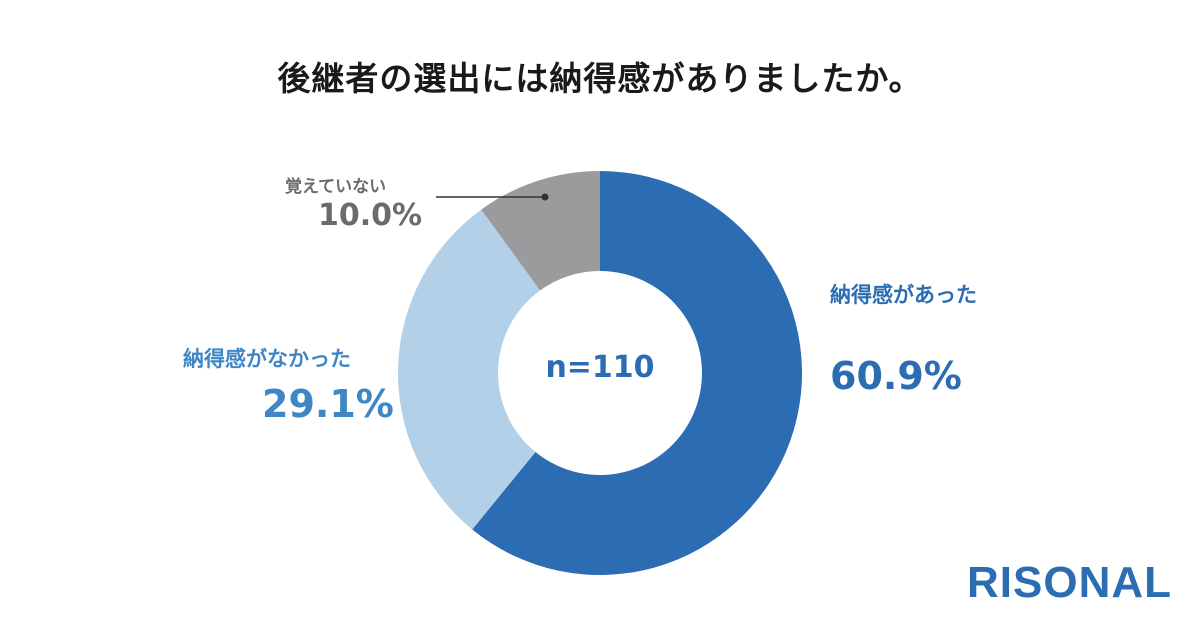  Describe the element at coordinates (545, 197) in the screenshot. I see `leader-dot` at that location.